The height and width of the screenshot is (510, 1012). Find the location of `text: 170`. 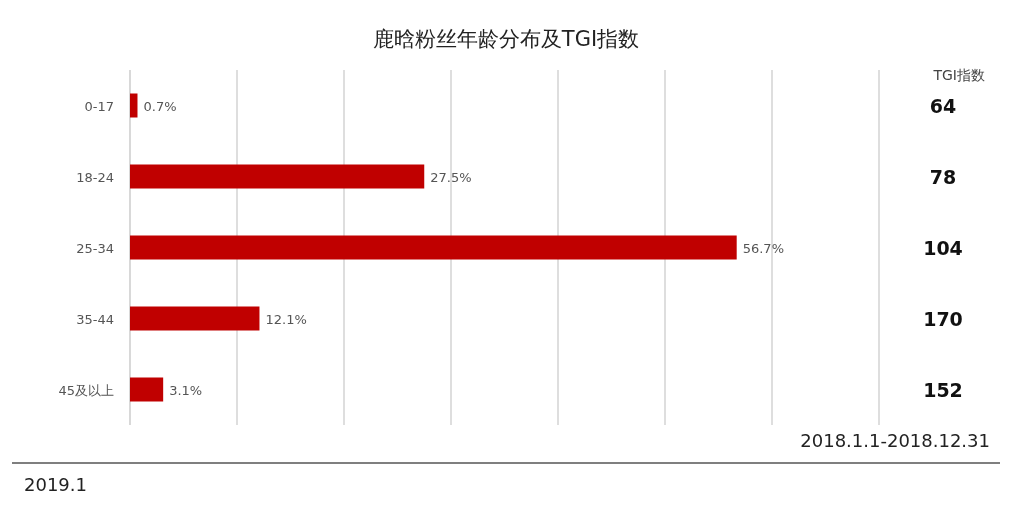

text: 170 is located at coordinates (943, 318).